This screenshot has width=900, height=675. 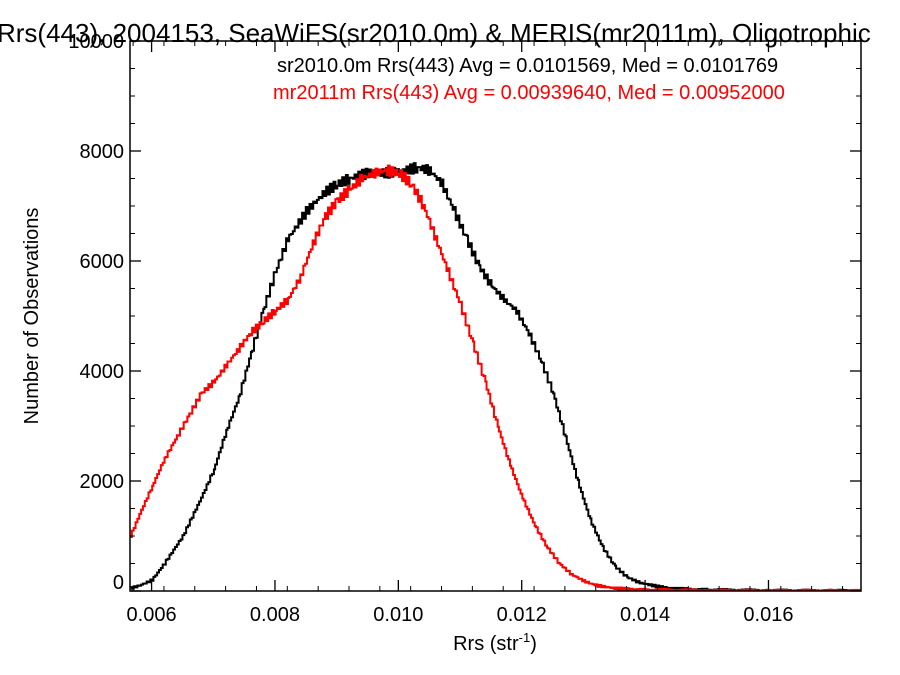 I want to click on y-axis-label: Number of Observations, so click(x=32, y=316).